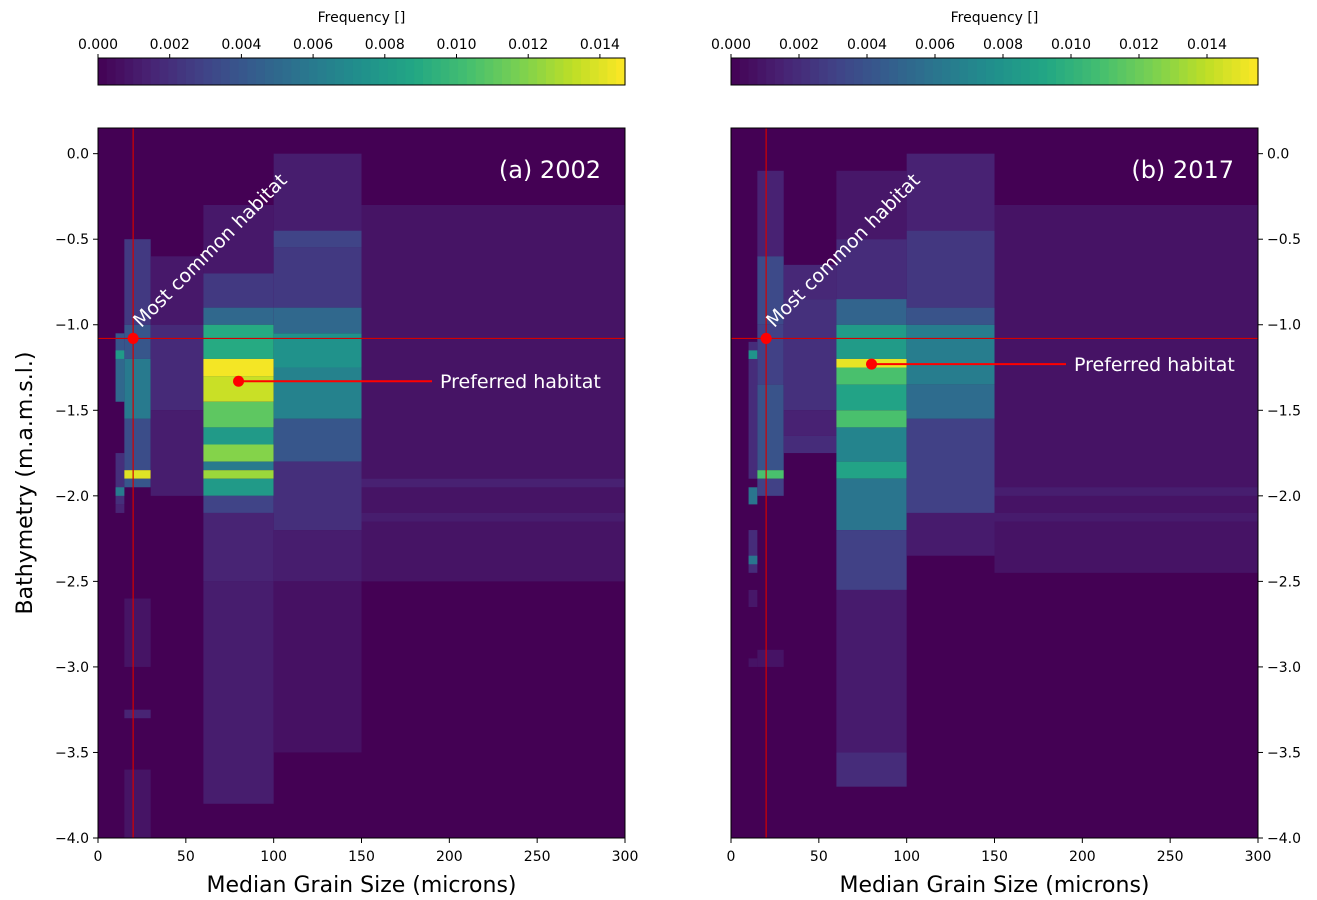 The width and height of the screenshot is (1317, 900). Describe the element at coordinates (819, 857) in the screenshot. I see `x-tick-label: 50` at that location.